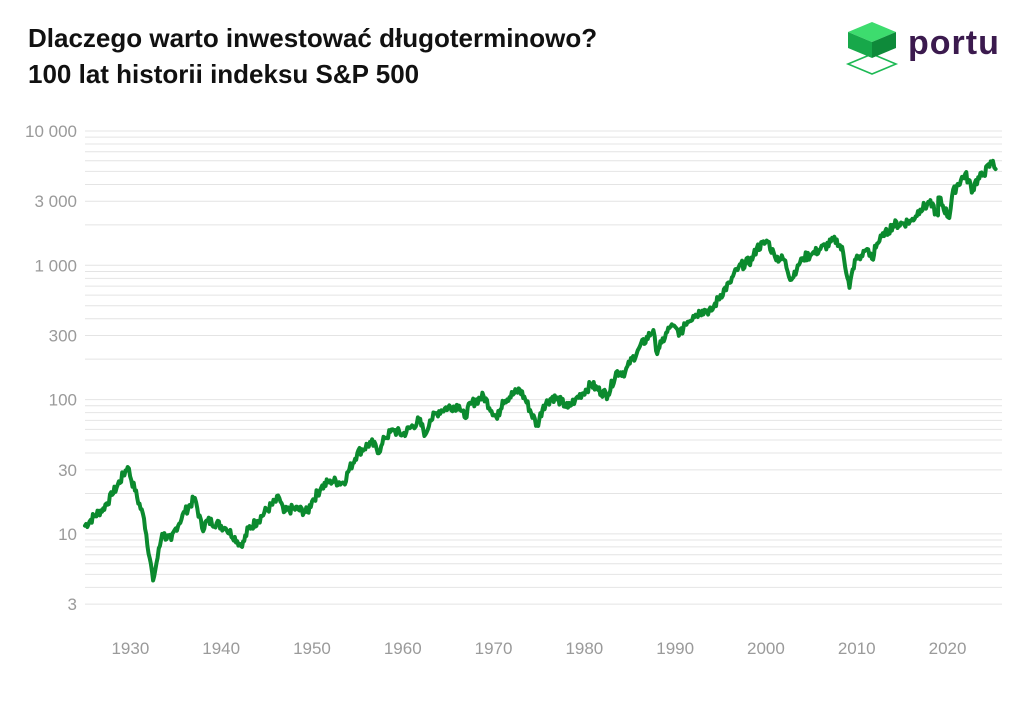 The image size is (1024, 710). I want to click on portu-logo: portu, so click(927, 48).